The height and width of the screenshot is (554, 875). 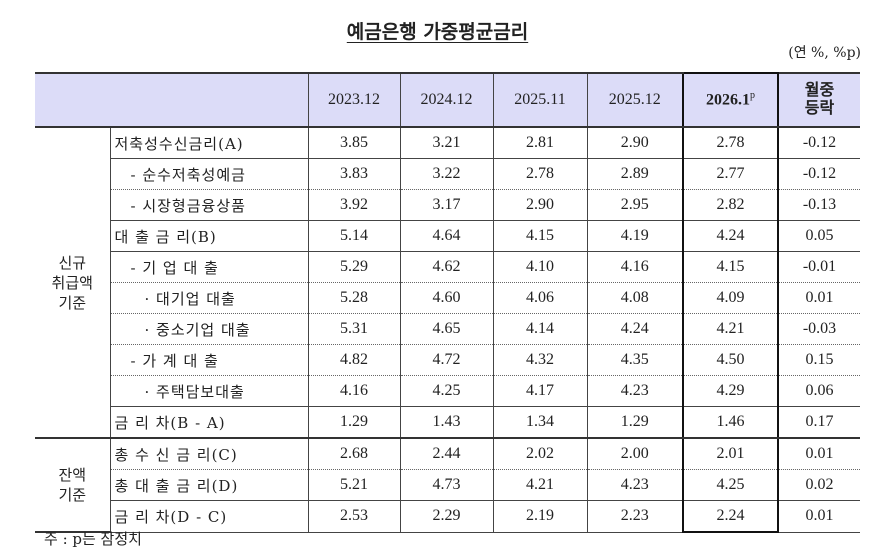 I want to click on value-cell: 2.44, so click(x=446, y=454).